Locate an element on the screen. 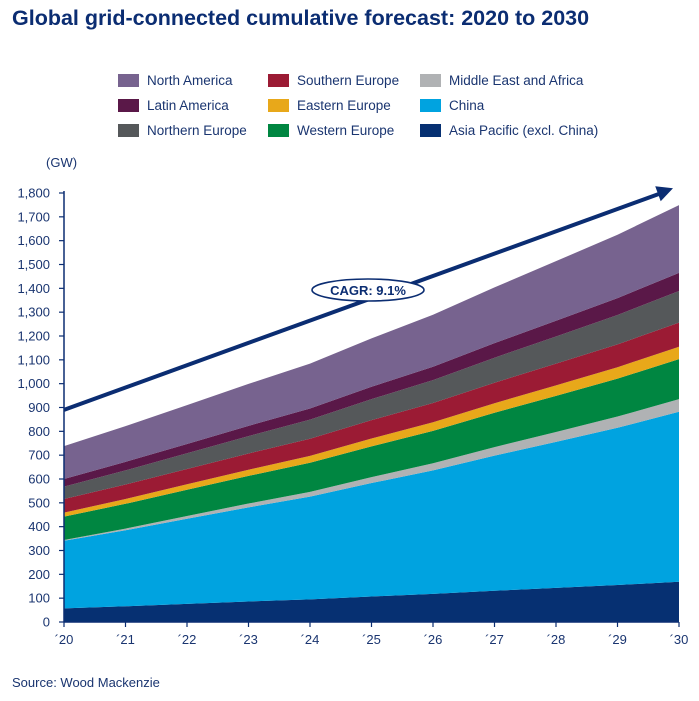 This screenshot has width=699, height=701. y-tick-label: 1,700 is located at coordinates (33, 216).